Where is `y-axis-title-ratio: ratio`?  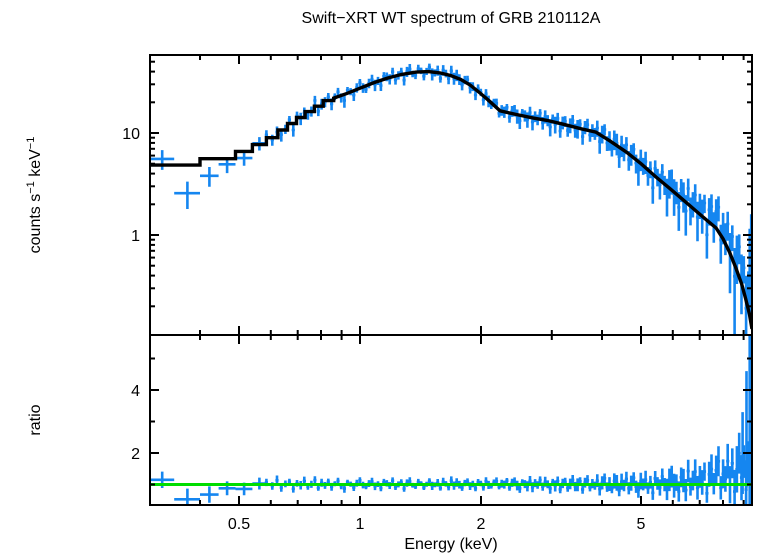
y-axis-title-ratio: ratio is located at coordinates (35, 419).